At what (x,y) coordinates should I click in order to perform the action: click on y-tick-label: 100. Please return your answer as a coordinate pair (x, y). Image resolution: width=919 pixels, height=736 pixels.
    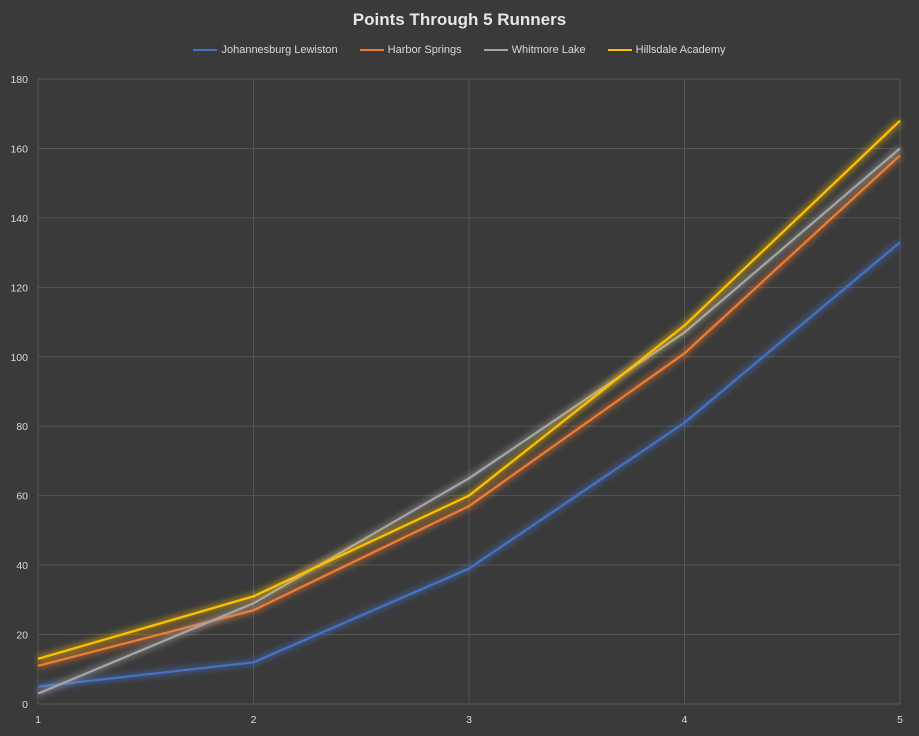
    Looking at the image, I should click on (19, 358).